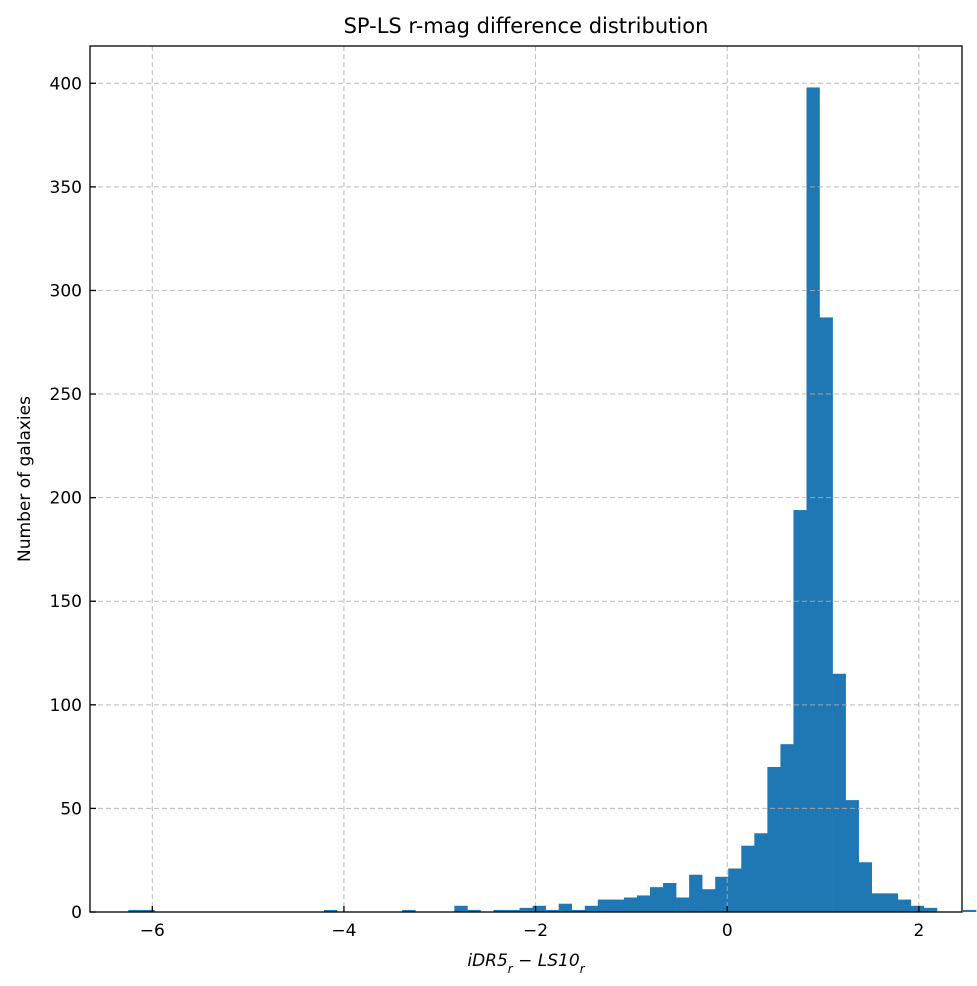 Image resolution: width=977 pixels, height=986 pixels. Describe the element at coordinates (918, 931) in the screenshot. I see `x-tick-label: 2` at that location.